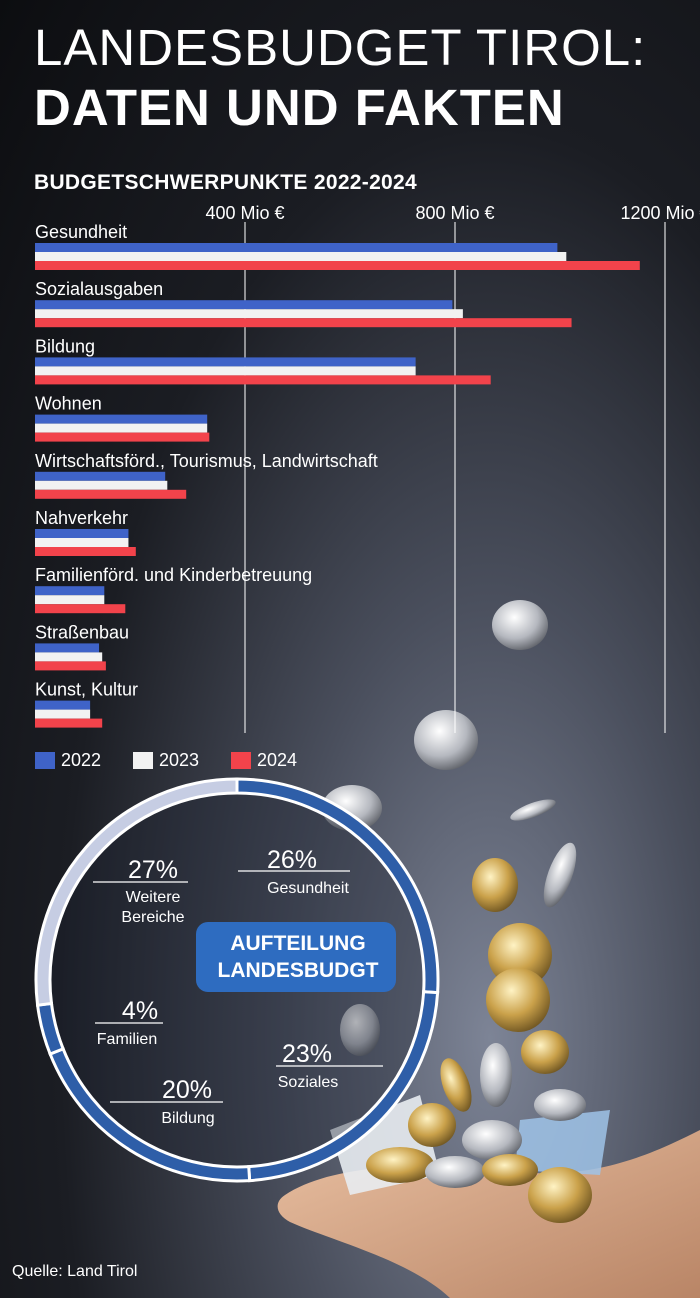 The height and width of the screenshot is (1298, 700). Describe the element at coordinates (82, 632) in the screenshot. I see `category-label-strassenbau: Straßenbau` at that location.